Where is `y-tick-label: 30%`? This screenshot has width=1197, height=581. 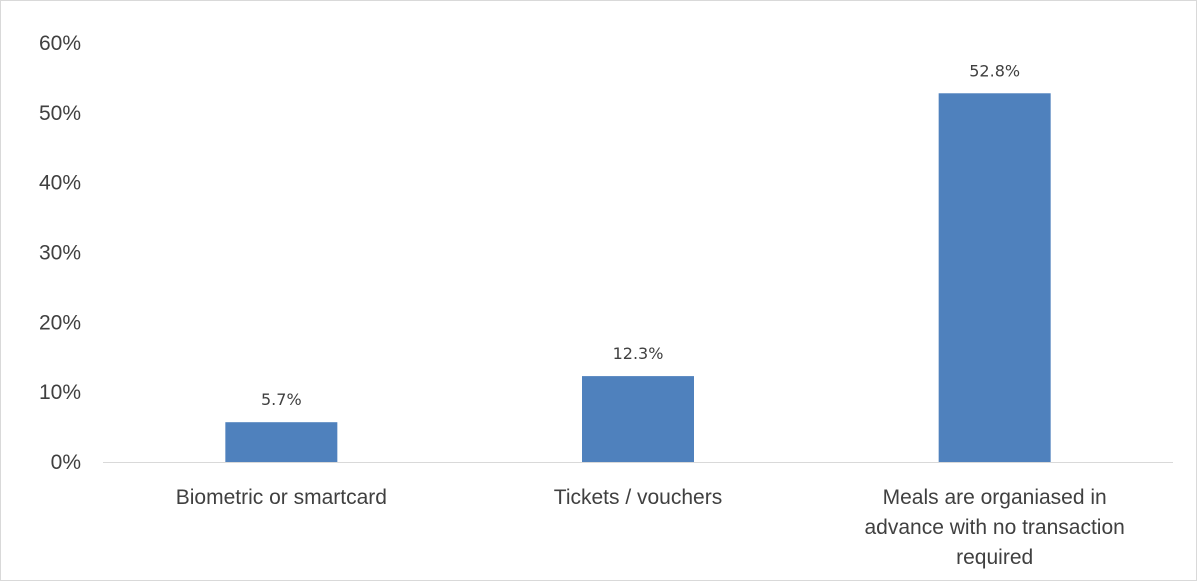 y-tick-label: 30% is located at coordinates (60, 253).